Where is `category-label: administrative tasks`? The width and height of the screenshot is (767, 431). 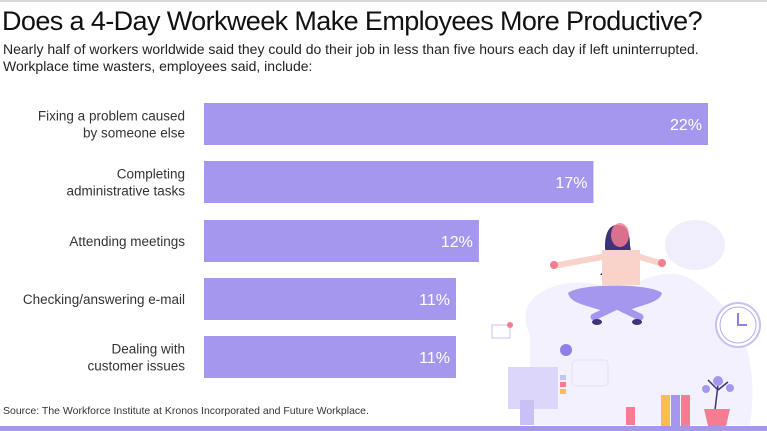
category-label: administrative tasks is located at coordinates (125, 191).